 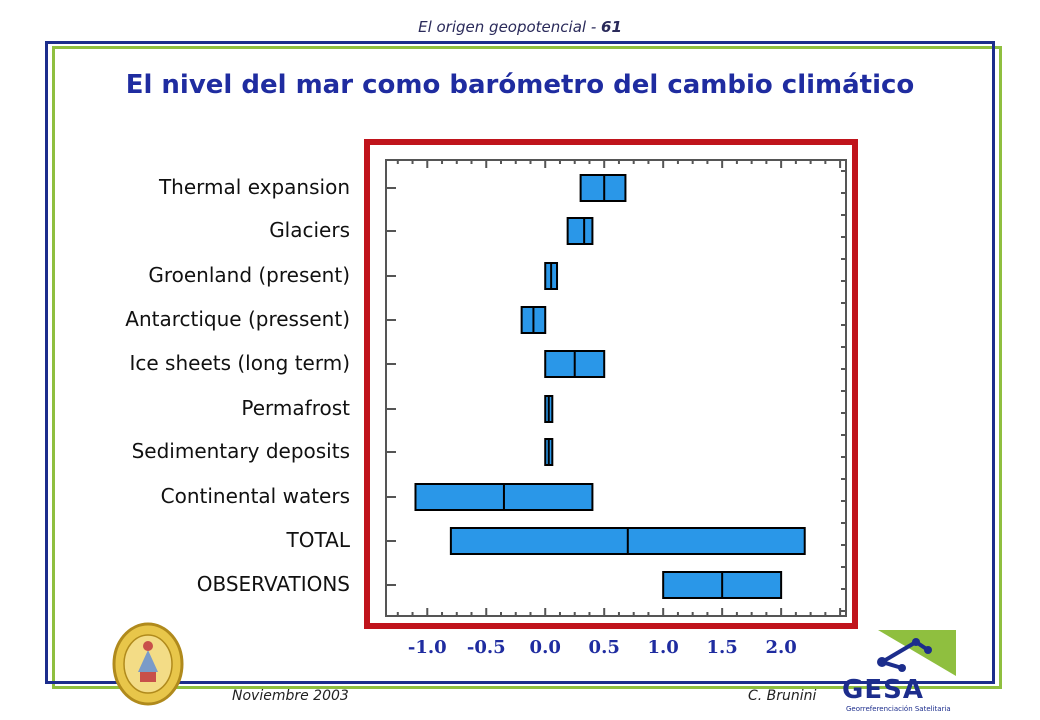 I want to click on footer-date: Noviembre 2003, so click(x=290, y=696).